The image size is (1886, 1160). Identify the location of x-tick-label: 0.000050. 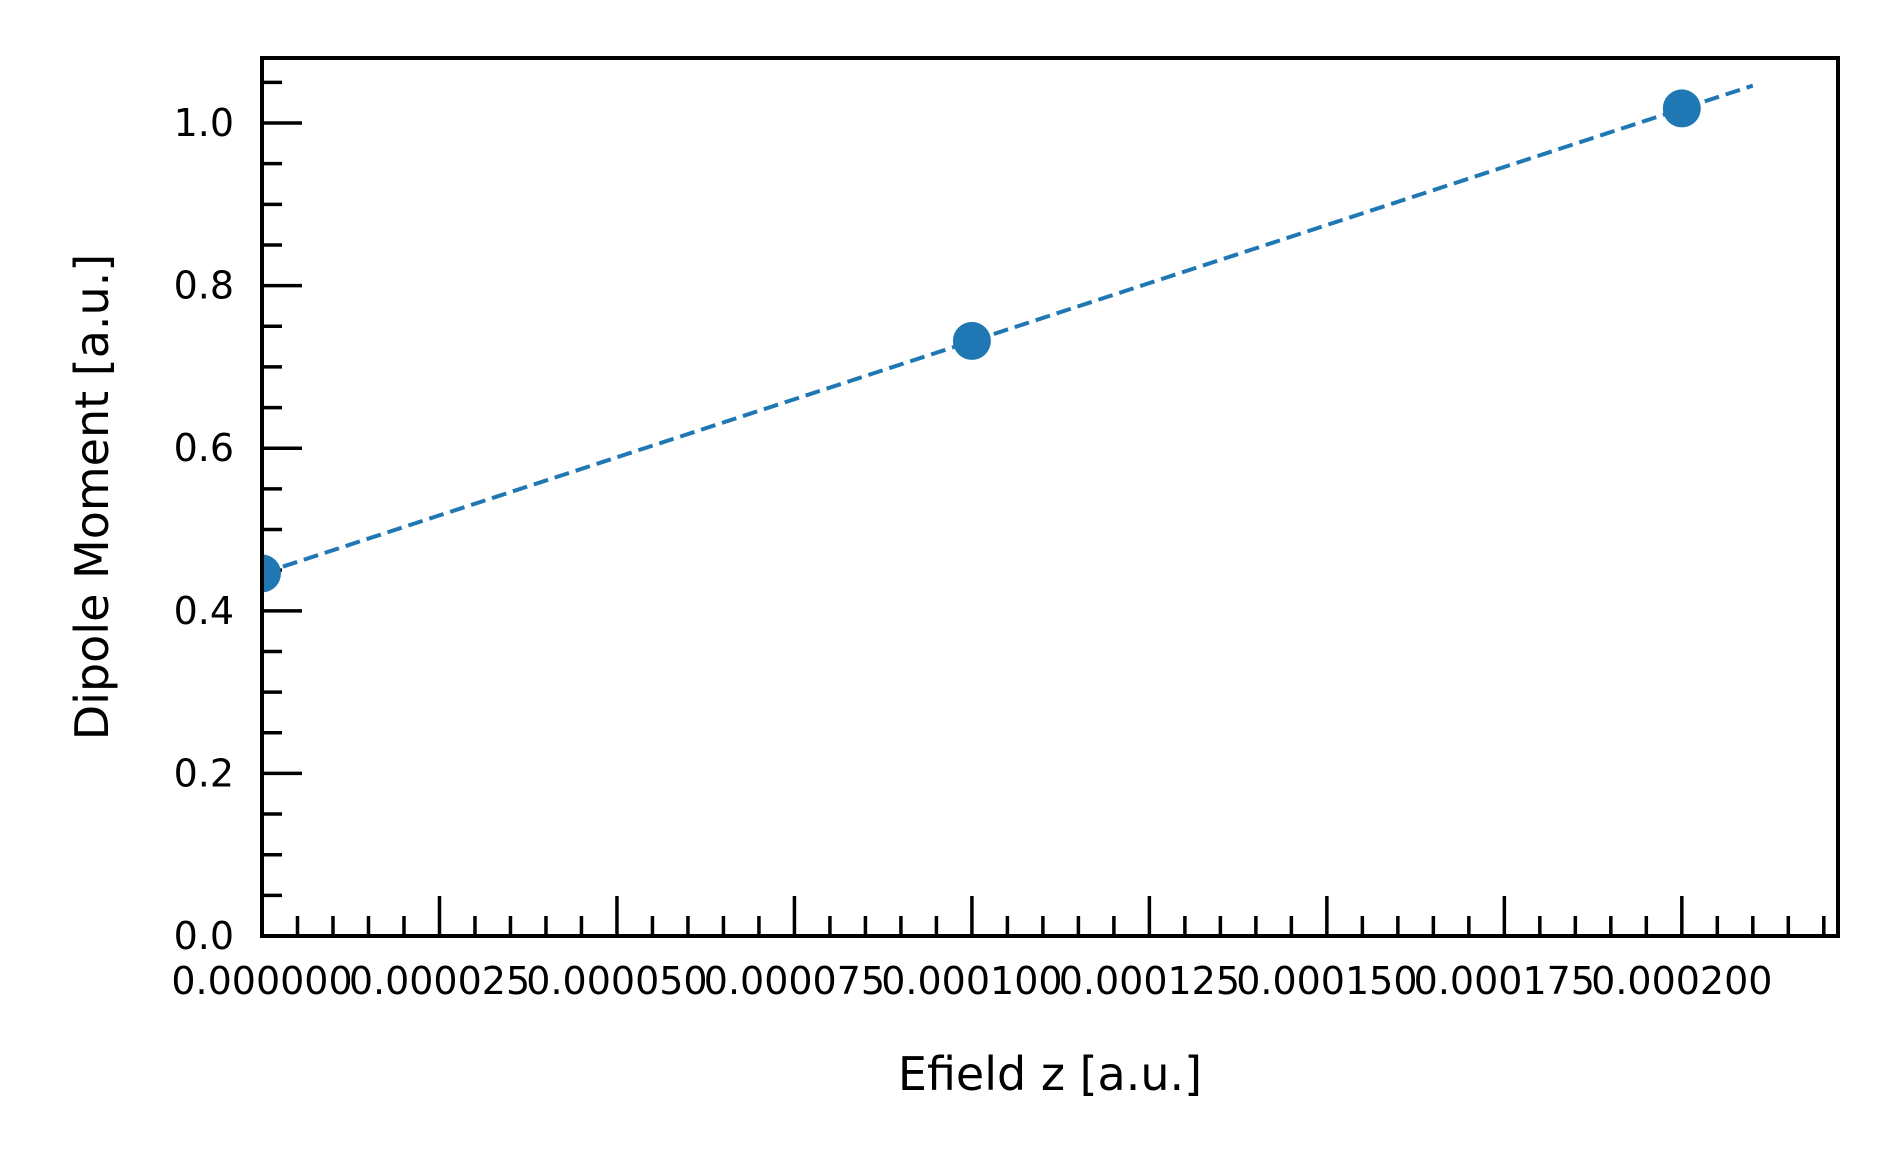
(616, 981).